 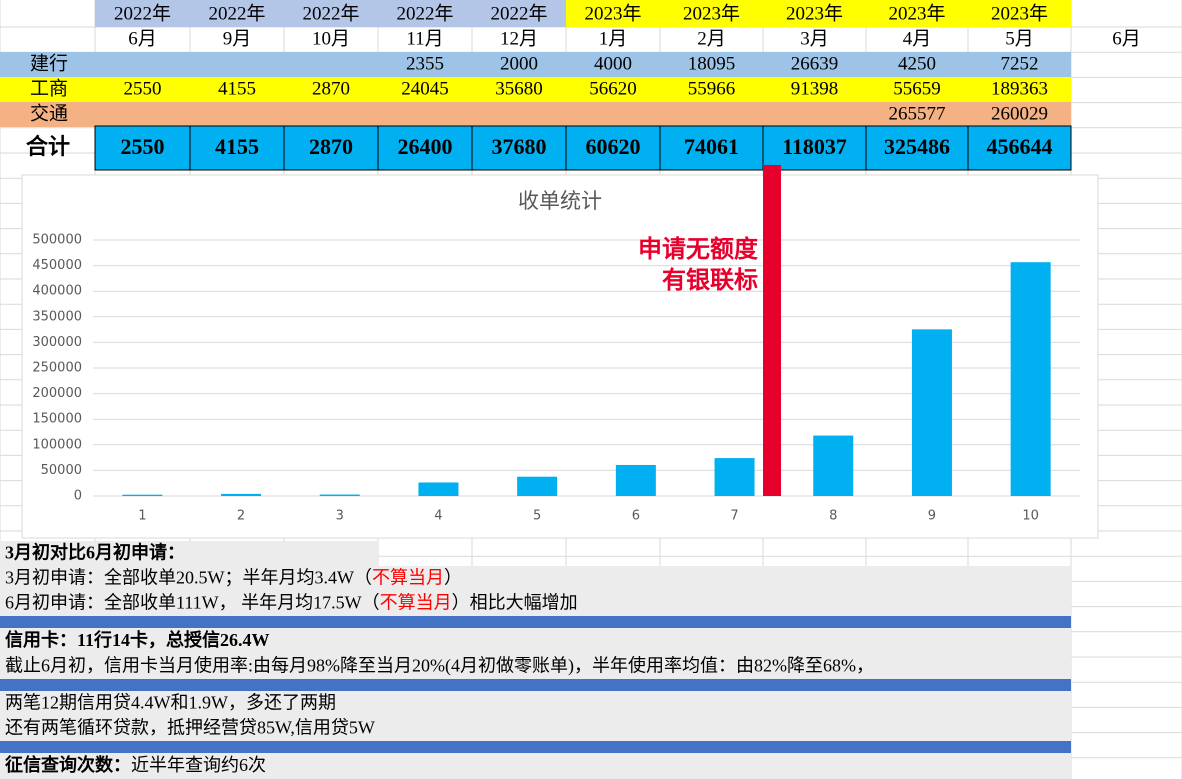 What do you see at coordinates (57, 316) in the screenshot?
I see `y-tick-label: 350000` at bounding box center [57, 316].